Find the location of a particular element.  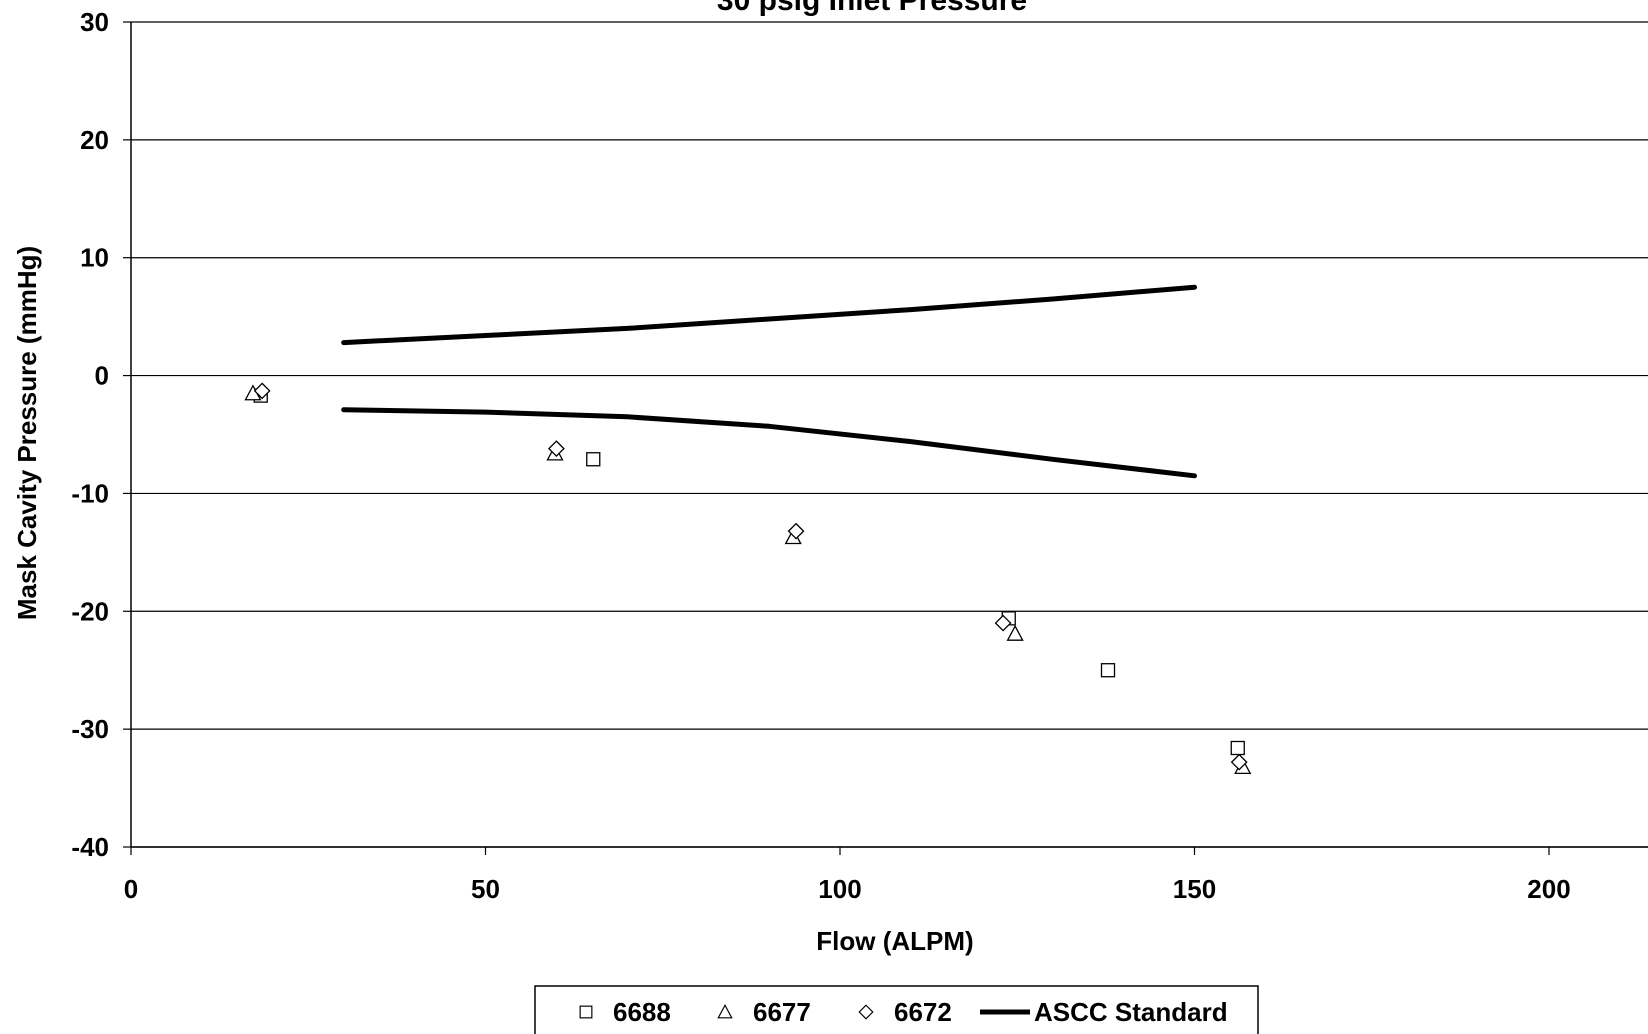

x-tick-label: 150 is located at coordinates (1194, 889).